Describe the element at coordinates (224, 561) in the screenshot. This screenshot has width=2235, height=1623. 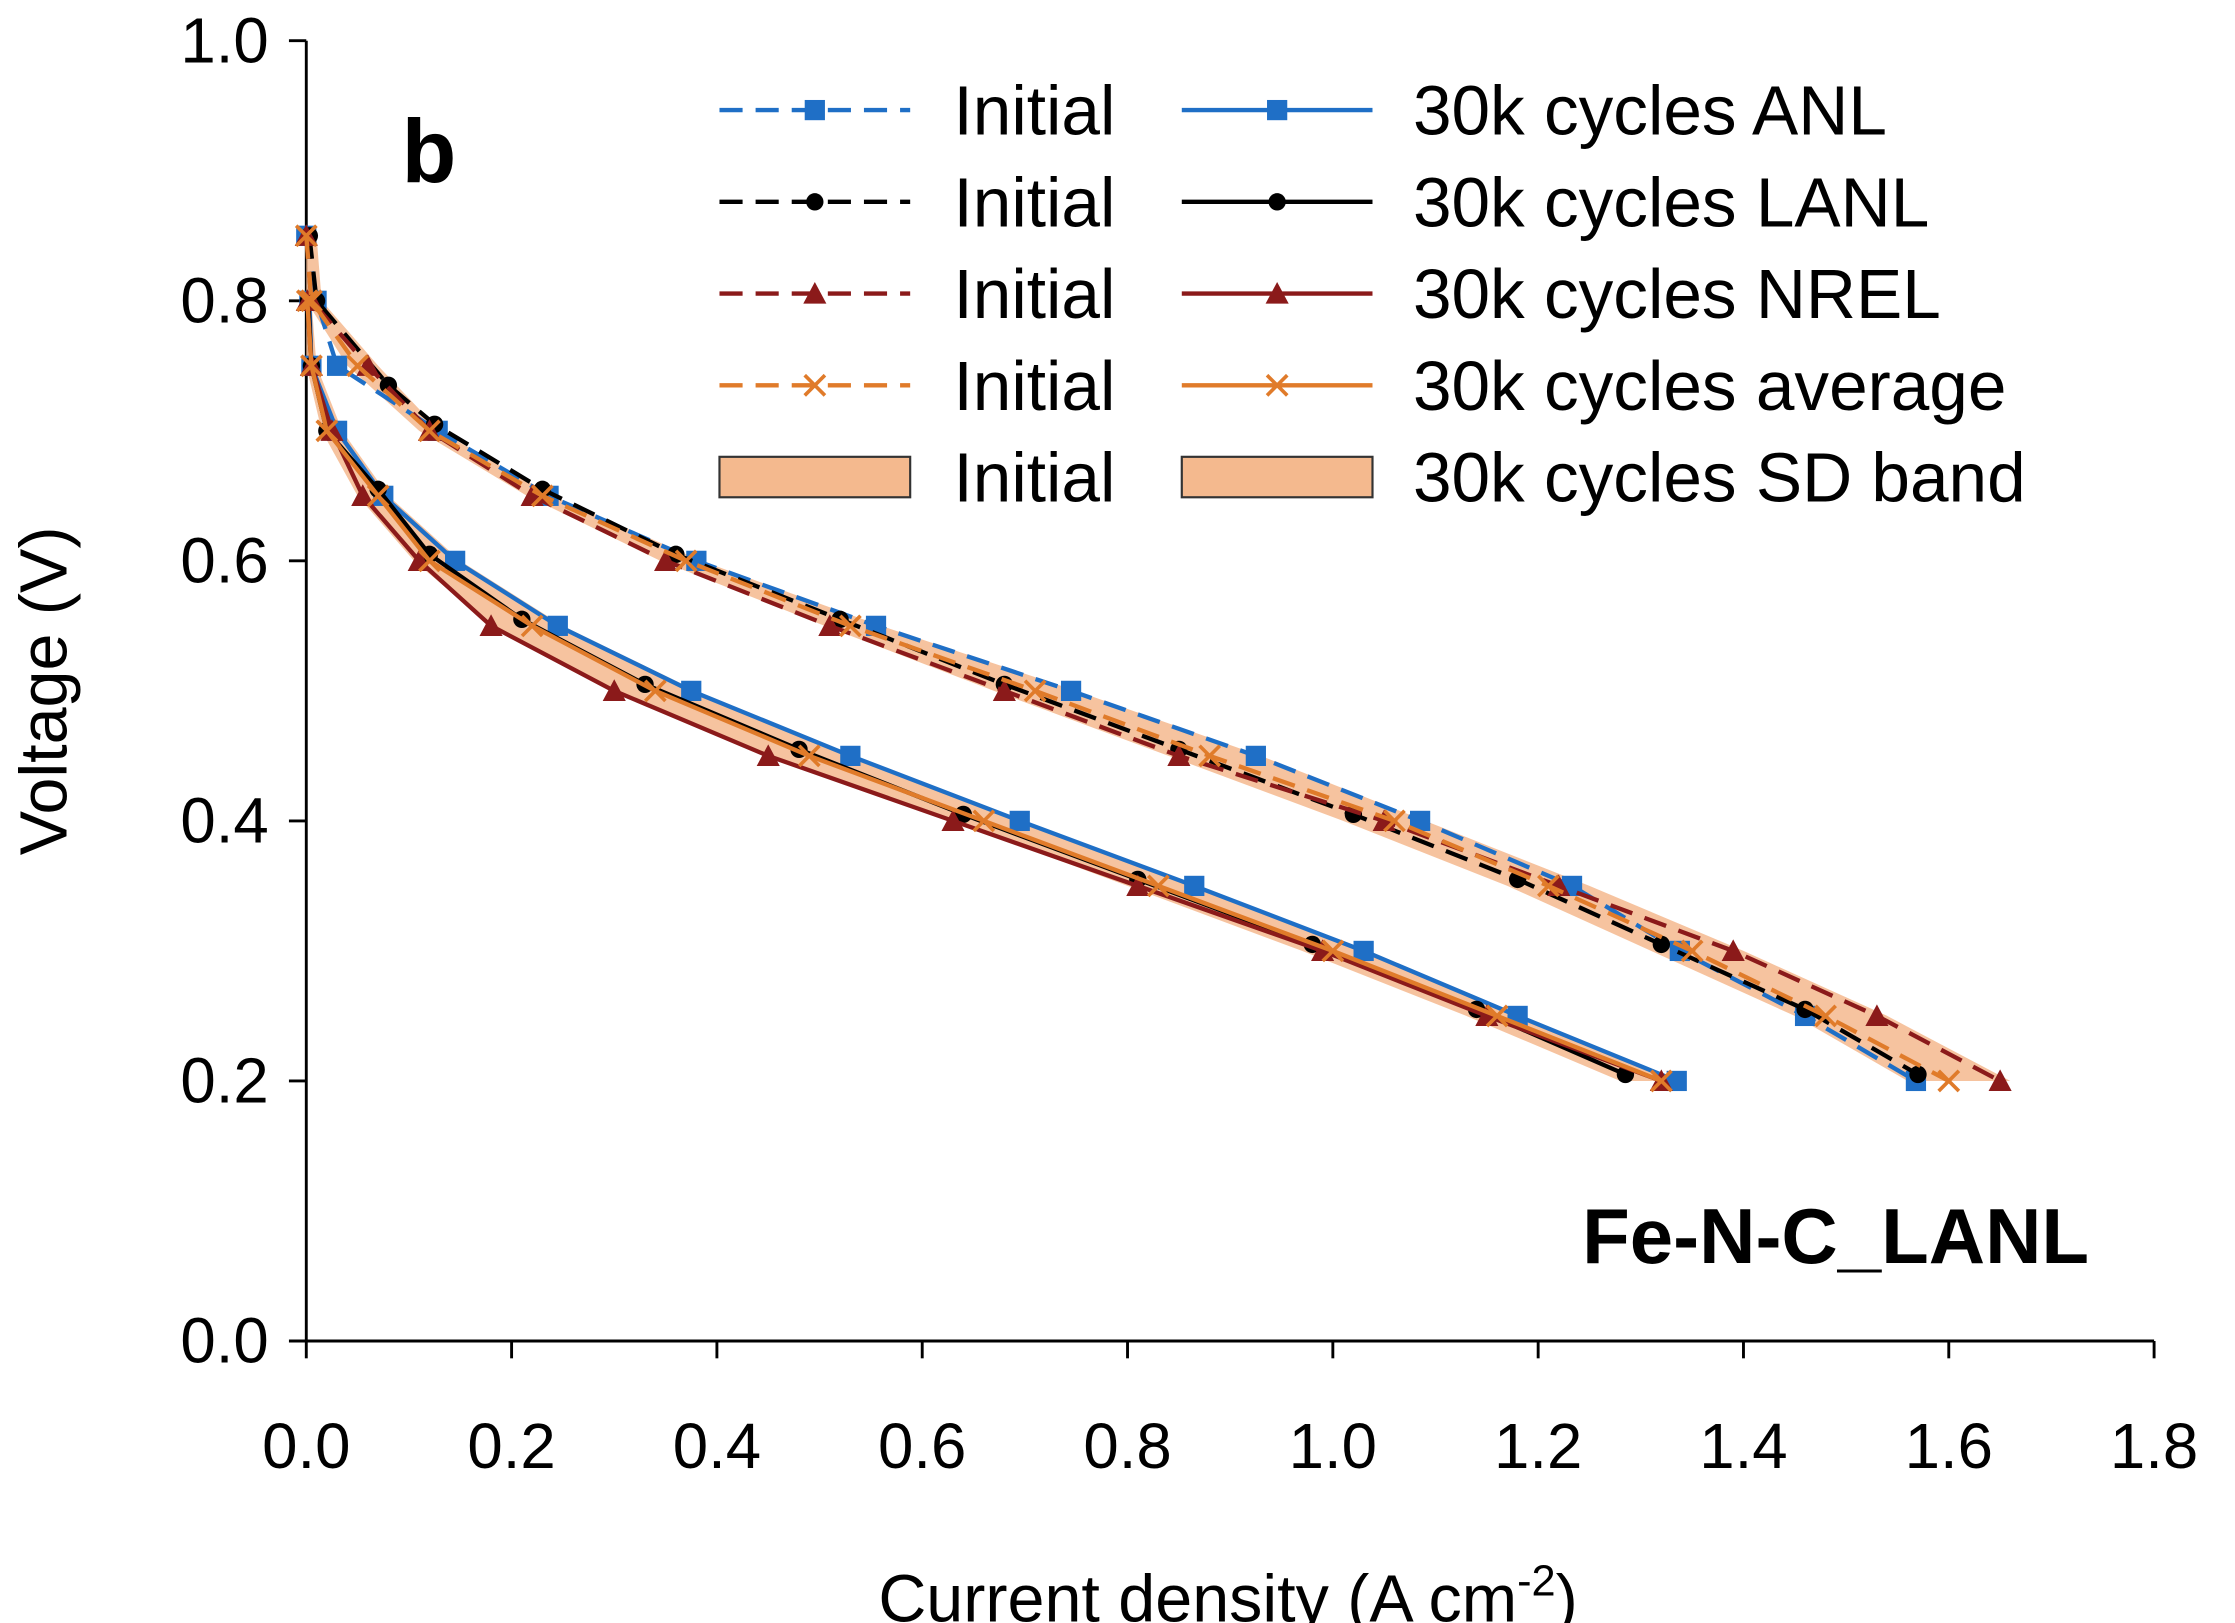
I see `y-tick-label: 0.6` at that location.